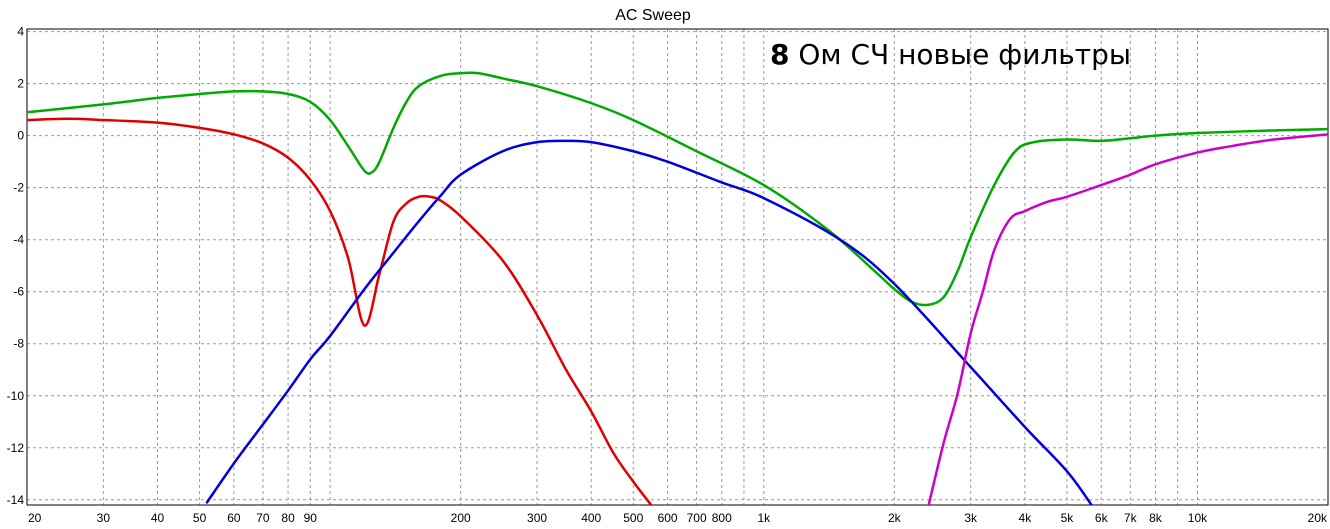 Image resolution: width=1330 pixels, height=529 pixels. Describe the element at coordinates (668, 518) in the screenshot. I see `x-tick-label: 600` at that location.